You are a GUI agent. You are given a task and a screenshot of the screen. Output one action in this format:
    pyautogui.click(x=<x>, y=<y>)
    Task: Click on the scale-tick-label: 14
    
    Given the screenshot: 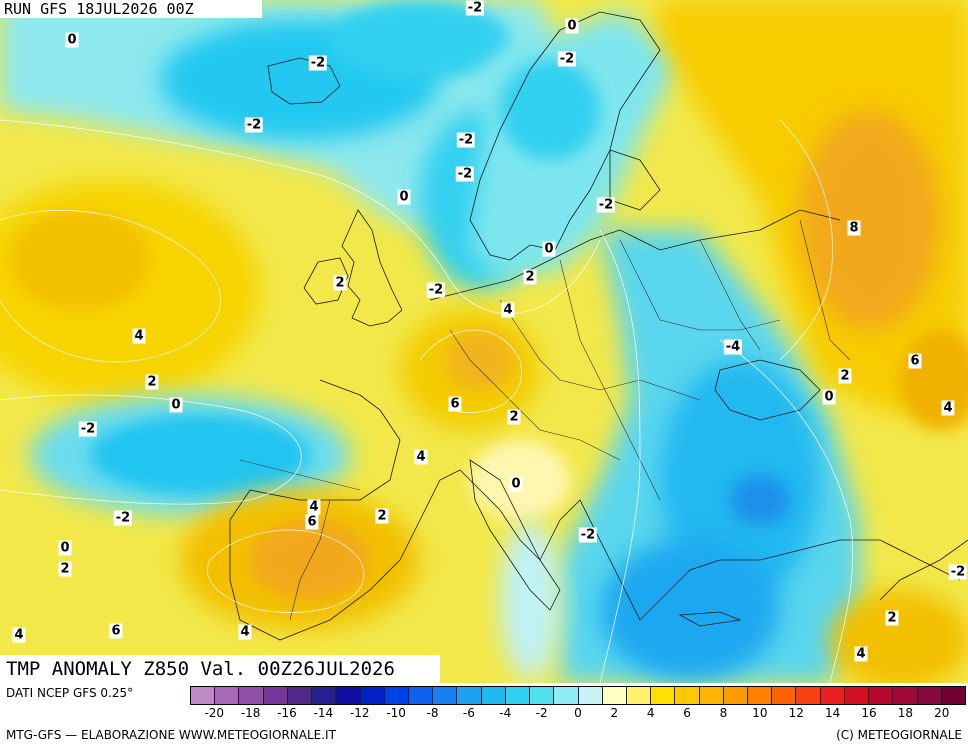 What is the action you would take?
    pyautogui.click(x=832, y=713)
    